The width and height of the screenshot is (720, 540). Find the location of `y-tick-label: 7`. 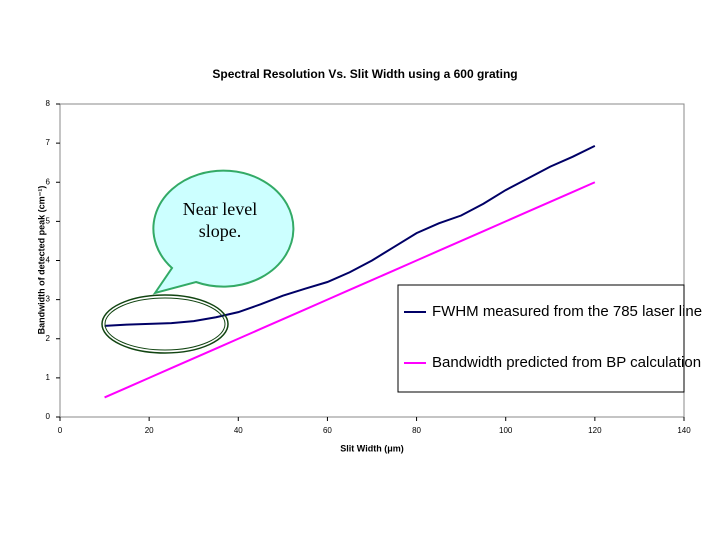

y-tick-label: 7 is located at coordinates (48, 142).